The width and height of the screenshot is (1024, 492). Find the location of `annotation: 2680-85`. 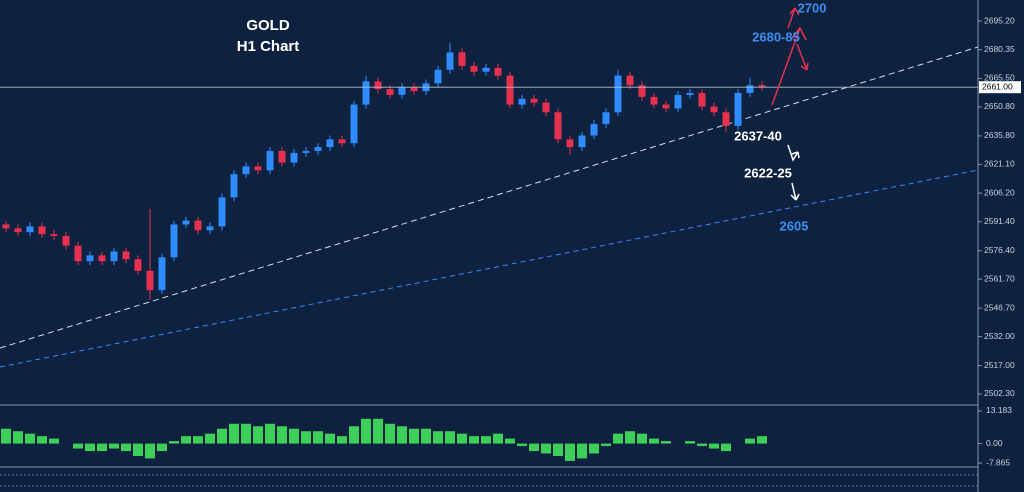

annotation: 2680-85 is located at coordinates (776, 36).